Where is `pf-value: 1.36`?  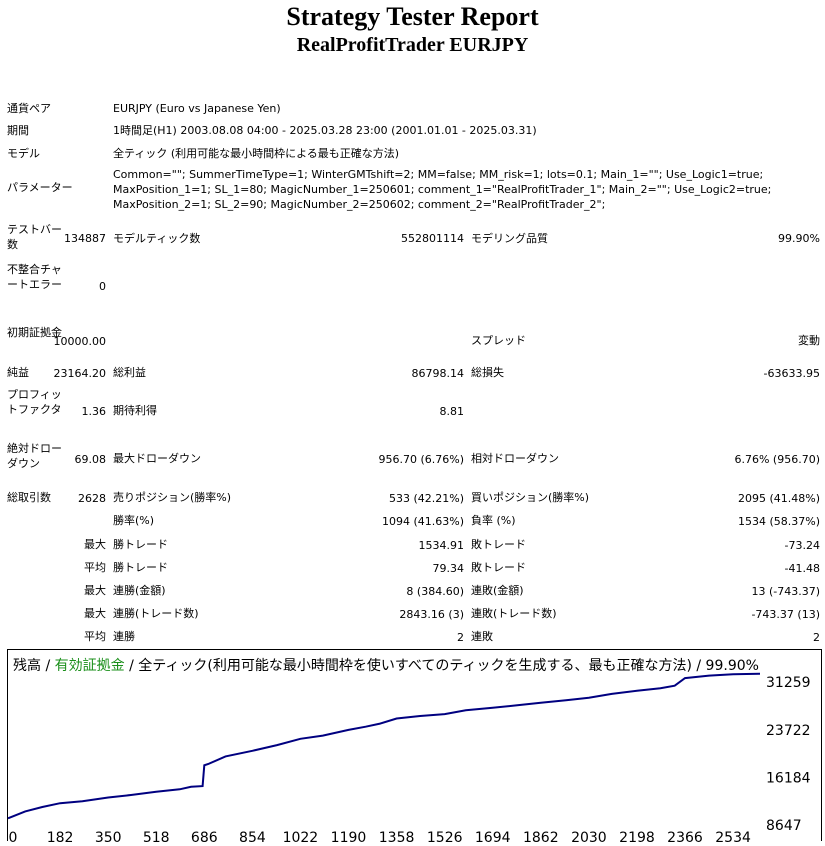 pf-value: 1.36 is located at coordinates (94, 411).